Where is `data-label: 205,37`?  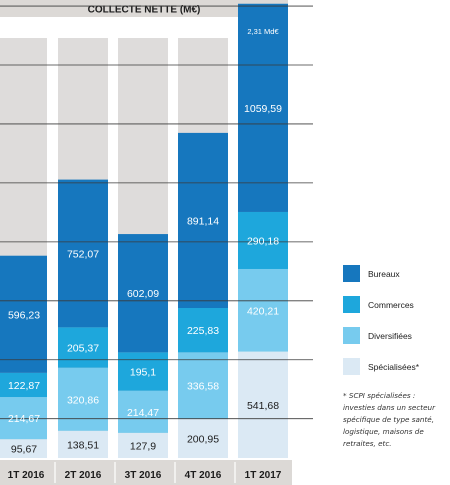 data-label: 205,37 is located at coordinates (83, 349).